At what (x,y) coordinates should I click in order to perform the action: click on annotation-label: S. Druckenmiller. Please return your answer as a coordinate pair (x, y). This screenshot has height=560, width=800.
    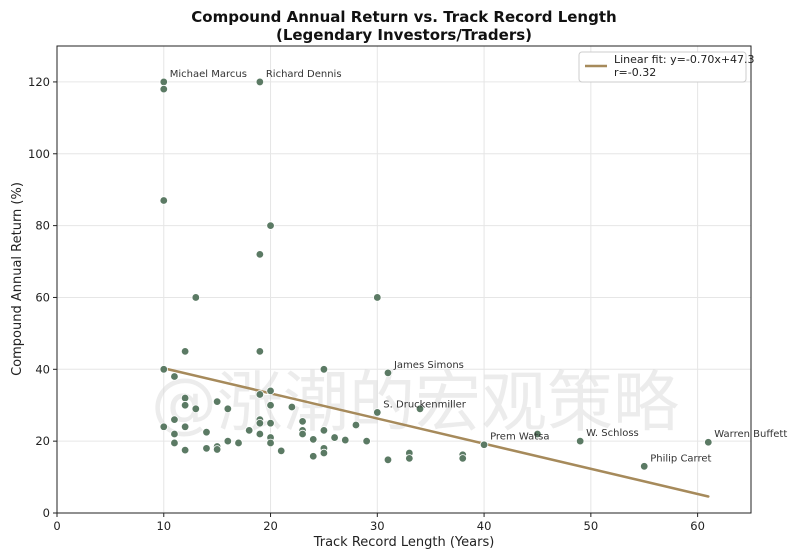
    Looking at the image, I should click on (425, 404).